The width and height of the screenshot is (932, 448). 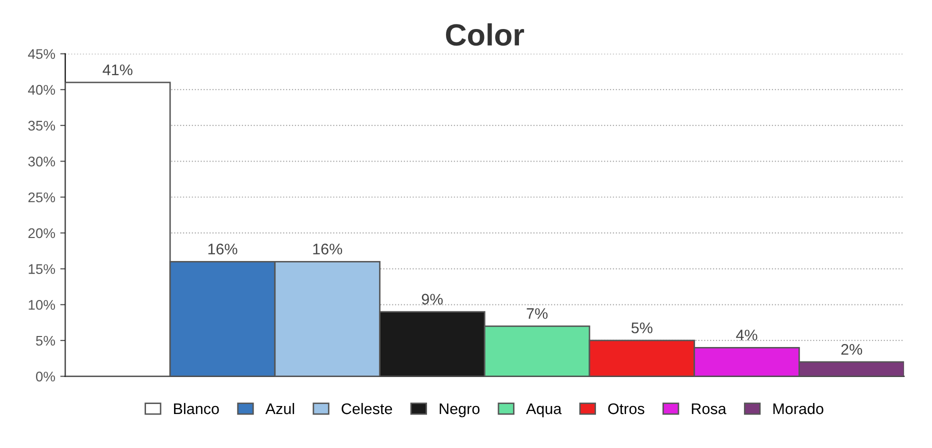 I want to click on y-tick-label: 45%, so click(x=42, y=54).